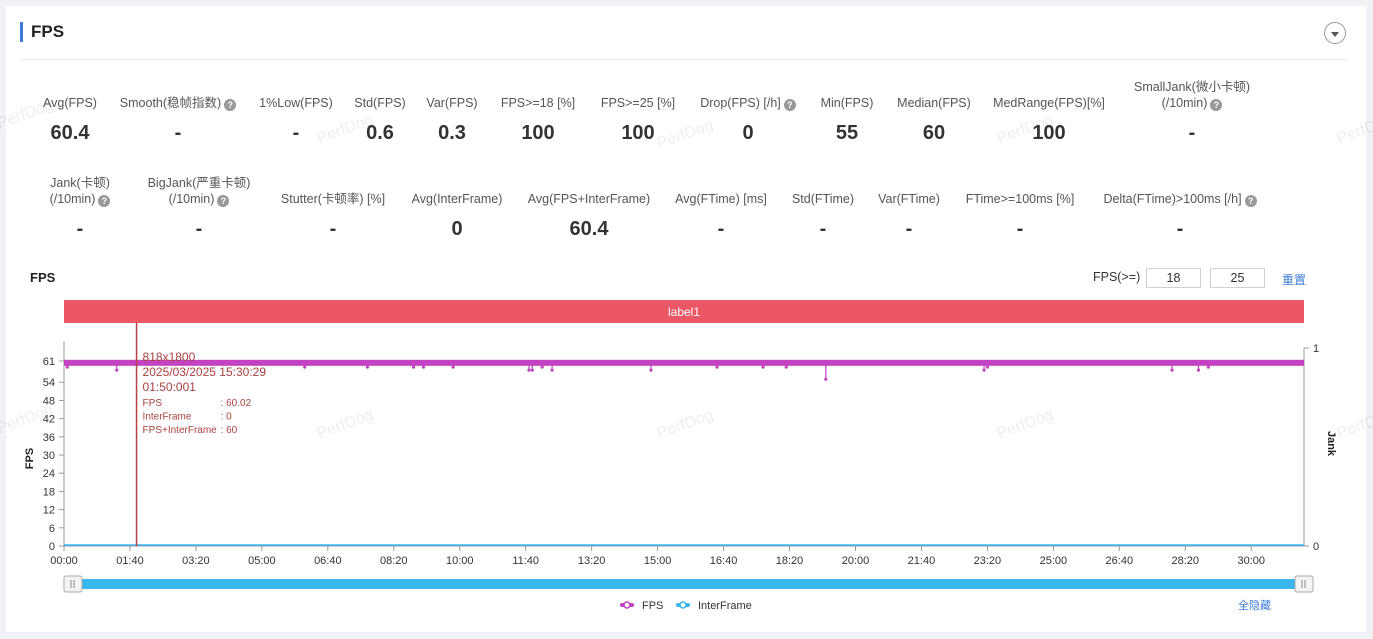  Describe the element at coordinates (227, 417) in the screenshot. I see `tooltip-value: : 0` at that location.